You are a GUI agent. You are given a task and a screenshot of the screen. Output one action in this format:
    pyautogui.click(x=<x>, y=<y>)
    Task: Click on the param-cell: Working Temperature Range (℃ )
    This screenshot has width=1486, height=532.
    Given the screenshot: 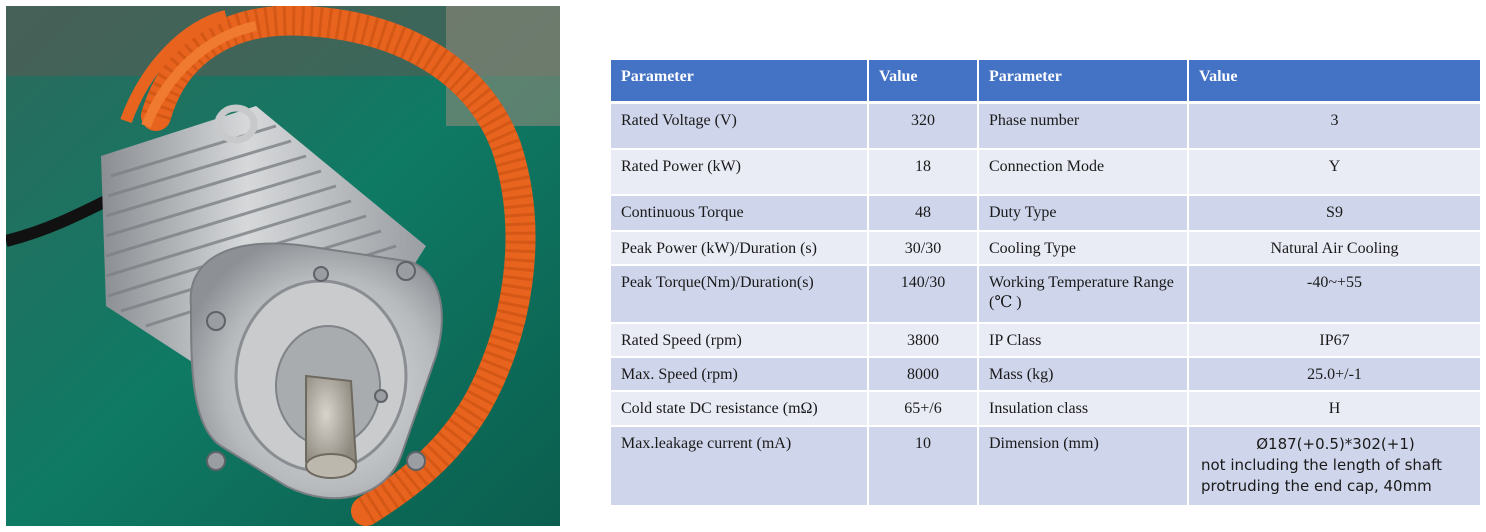 What is the action you would take?
    pyautogui.click(x=1084, y=295)
    